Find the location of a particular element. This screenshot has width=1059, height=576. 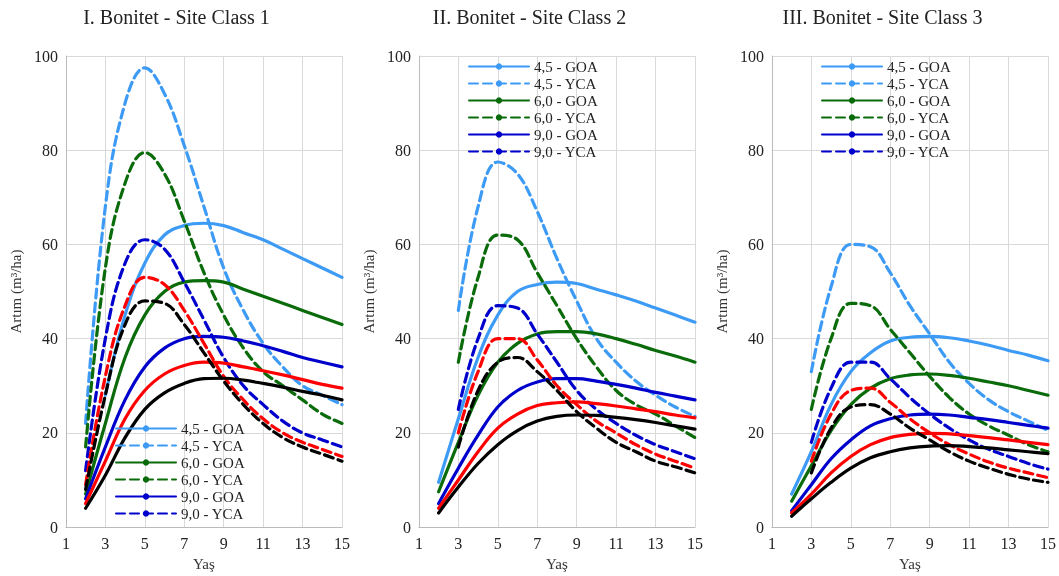

chart-title: II. Bonitet - Site Class 2 is located at coordinates (529, 17).